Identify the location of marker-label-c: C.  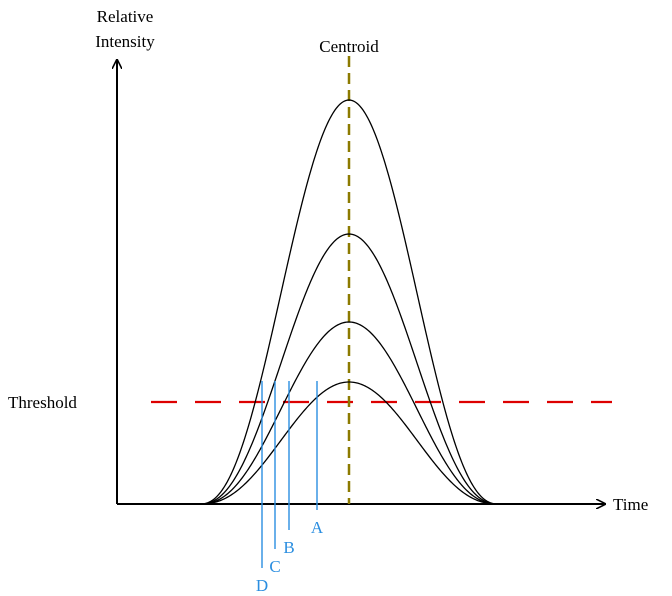
(274, 566).